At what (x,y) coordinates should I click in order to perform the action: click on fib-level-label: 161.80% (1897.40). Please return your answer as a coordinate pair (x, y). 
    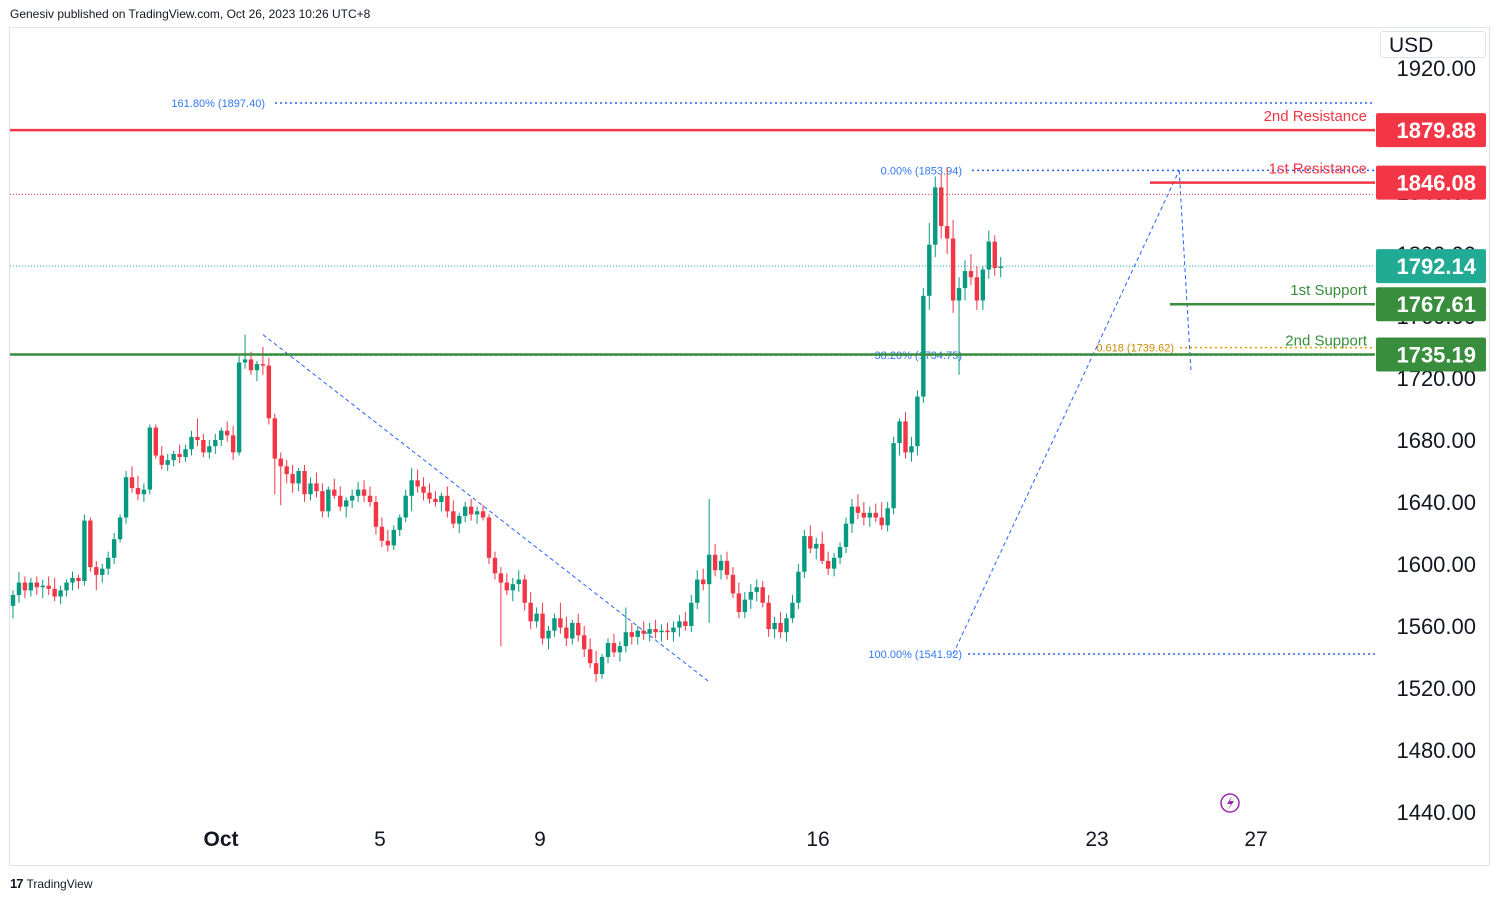
    Looking at the image, I should click on (218, 104).